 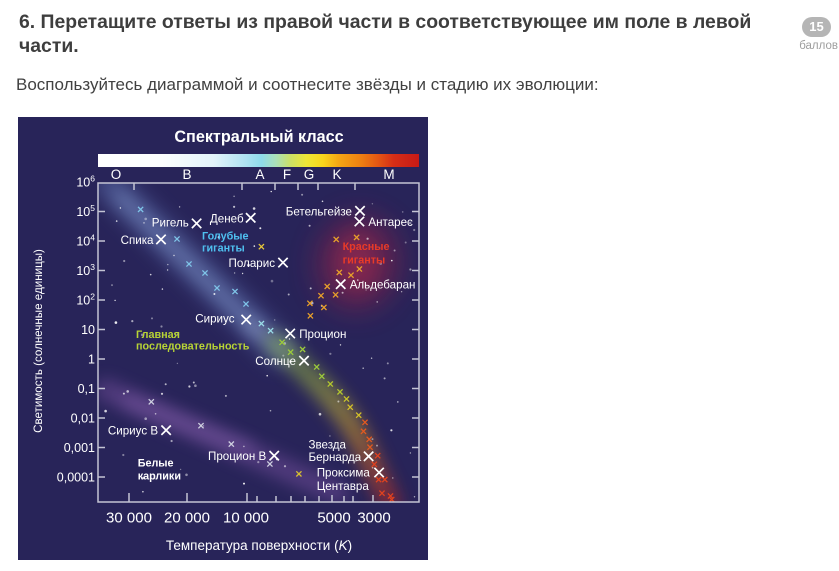 I want to click on svg-text: Ригель, so click(x=170, y=223).